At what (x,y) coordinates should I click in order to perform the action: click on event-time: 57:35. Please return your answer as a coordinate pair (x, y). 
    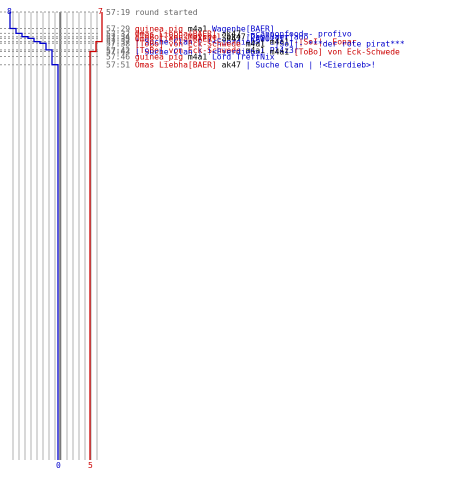
    Looking at the image, I should click on (120, 38).